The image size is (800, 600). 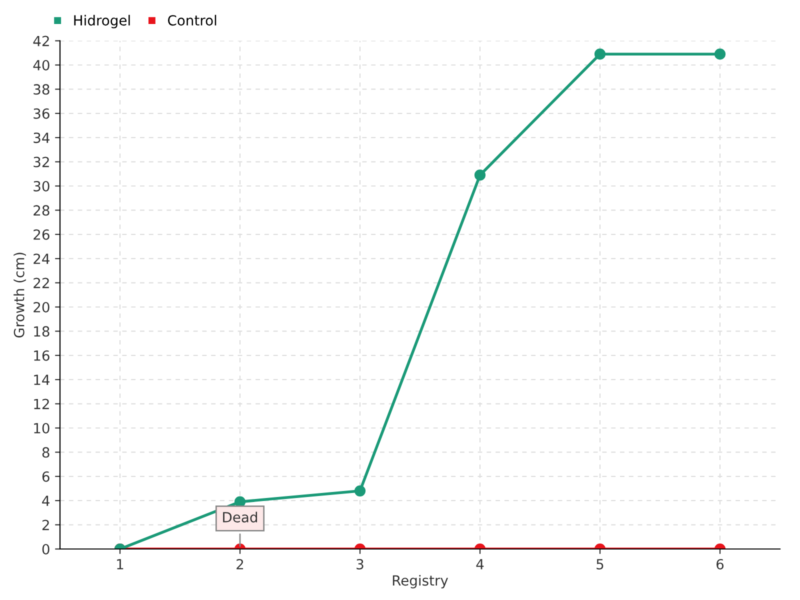 What do you see at coordinates (41, 404) in the screenshot?
I see `y-tick-label: 12` at bounding box center [41, 404].